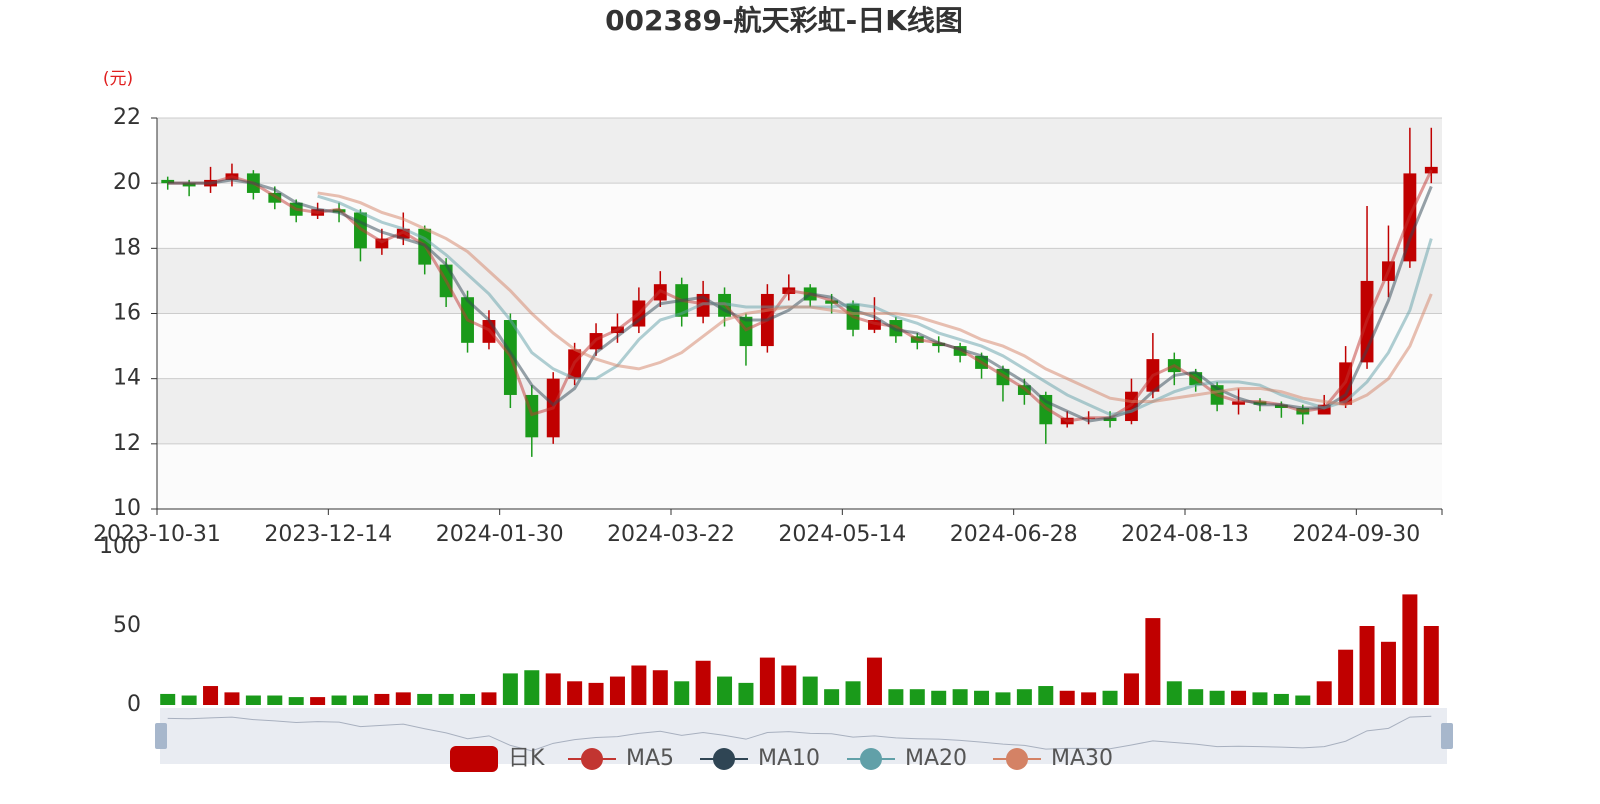 This screenshot has height=804, width=1600. I want to click on x-tick-label: 2023-12-14, so click(328, 534).